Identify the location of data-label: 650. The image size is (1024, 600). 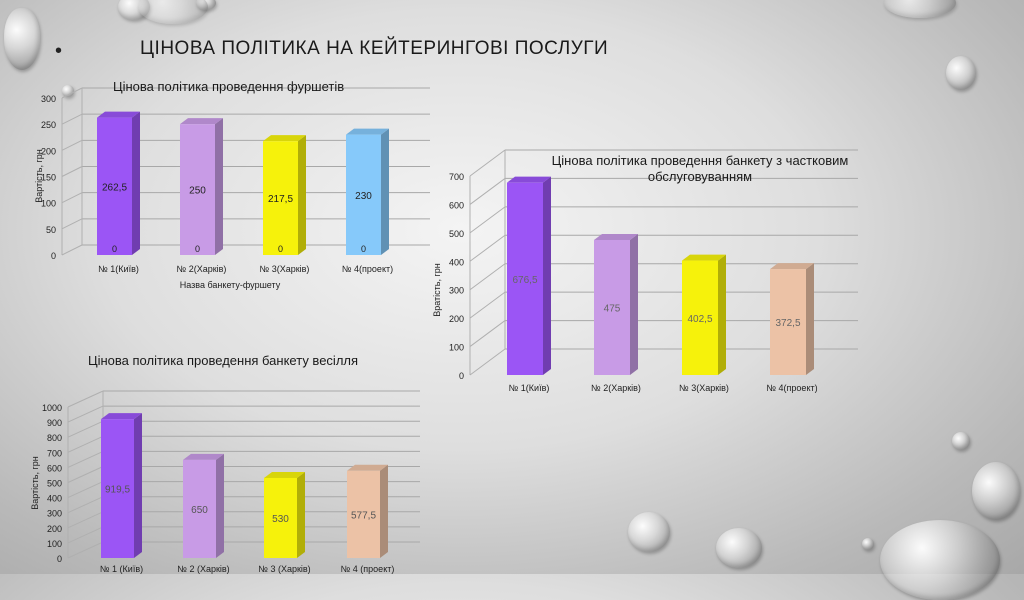
(199, 510).